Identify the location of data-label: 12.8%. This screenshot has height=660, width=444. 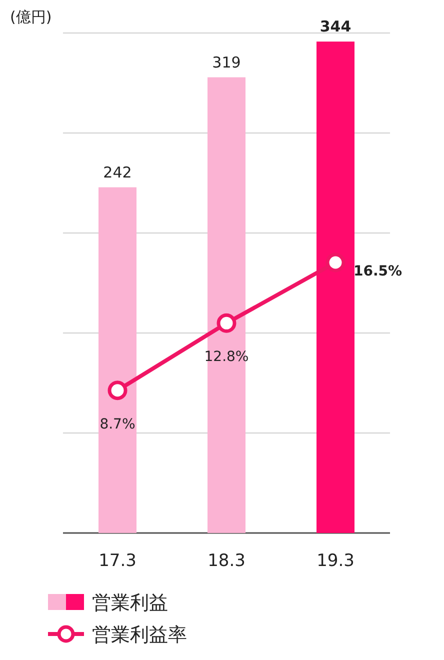
(226, 357).